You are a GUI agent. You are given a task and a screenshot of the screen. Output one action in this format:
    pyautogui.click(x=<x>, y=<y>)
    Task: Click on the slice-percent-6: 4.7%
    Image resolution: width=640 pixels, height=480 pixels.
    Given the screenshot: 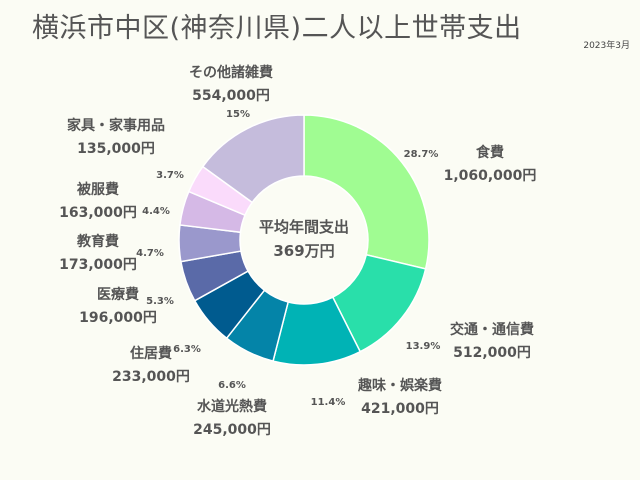 What is the action you would take?
    pyautogui.click(x=150, y=253)
    